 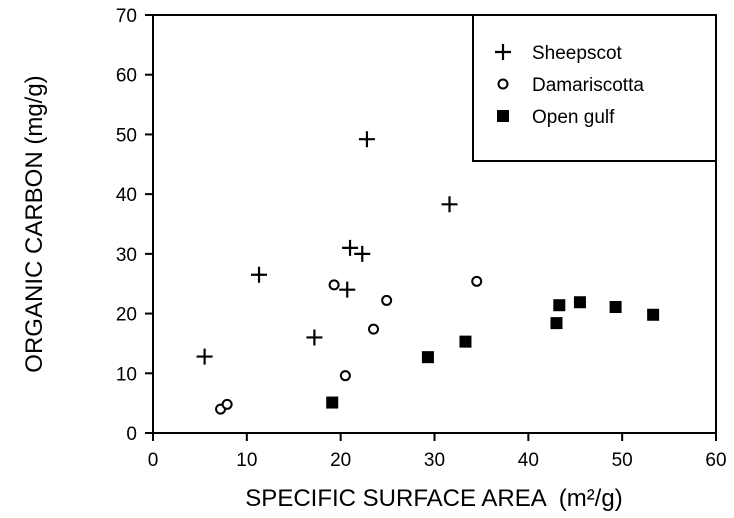 What do you see at coordinates (126, 195) in the screenshot?
I see `y-tick-label: 40` at bounding box center [126, 195].